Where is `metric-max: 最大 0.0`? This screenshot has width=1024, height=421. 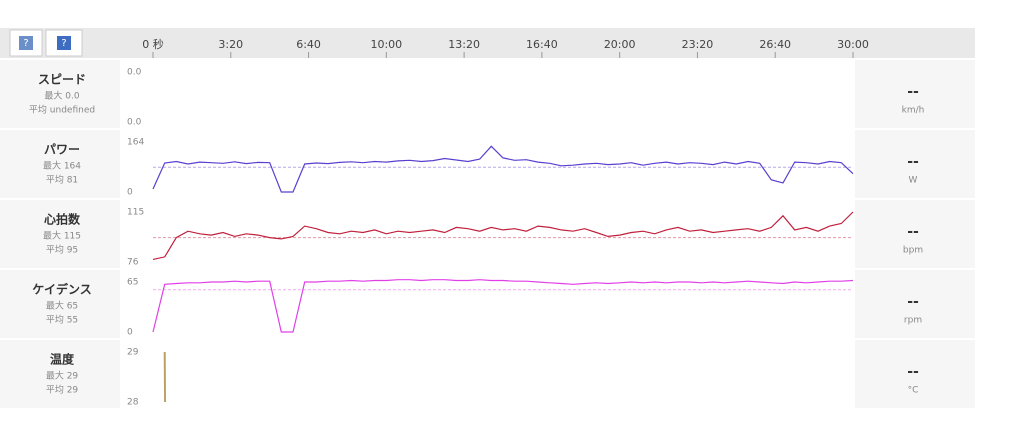 metric-max: 最大 0.0 is located at coordinates (61, 96).